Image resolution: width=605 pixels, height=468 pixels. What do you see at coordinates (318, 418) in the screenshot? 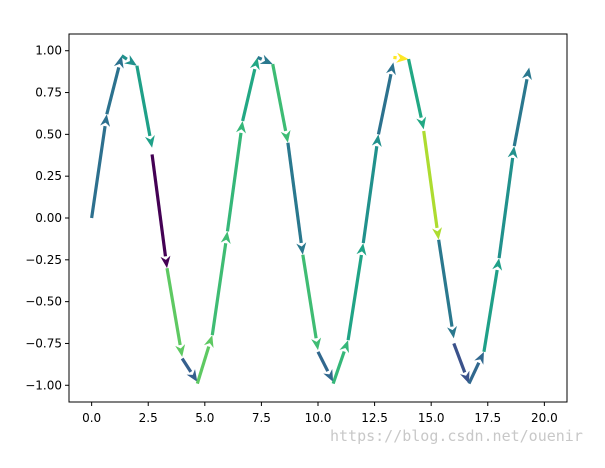
I see `x-tick-label: 10.0` at bounding box center [318, 418].